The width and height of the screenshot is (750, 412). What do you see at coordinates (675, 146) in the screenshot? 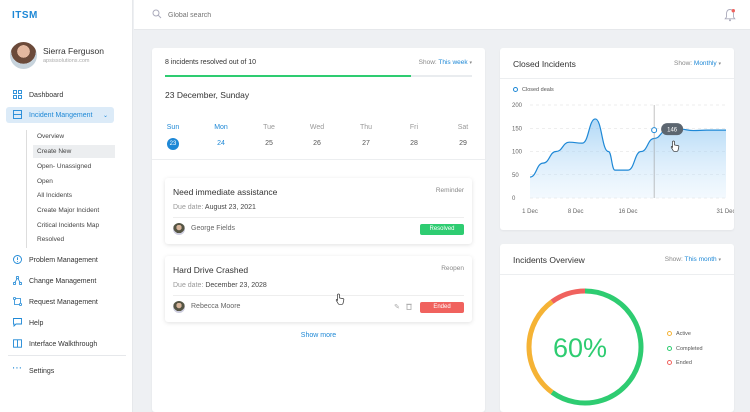
I see `hand-cursor-icon` at bounding box center [675, 146].